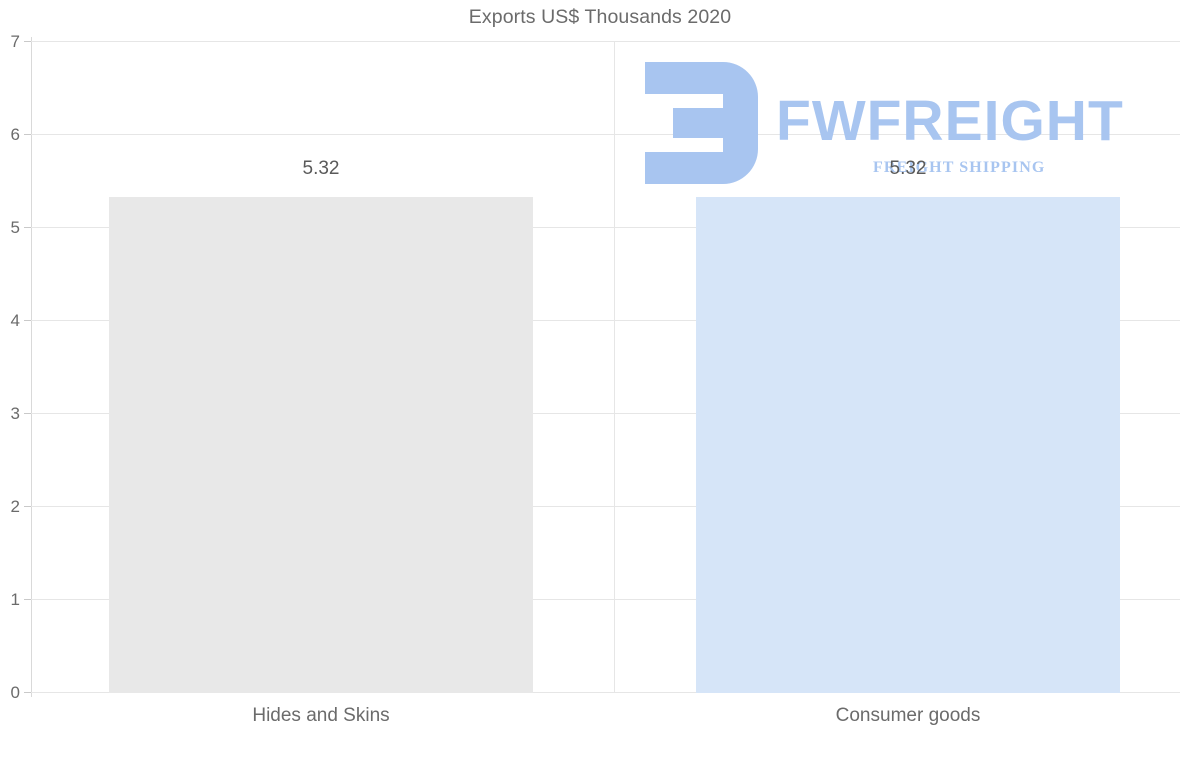 This screenshot has width=1200, height=763. I want to click on y-tick-label: 7, so click(15, 41).